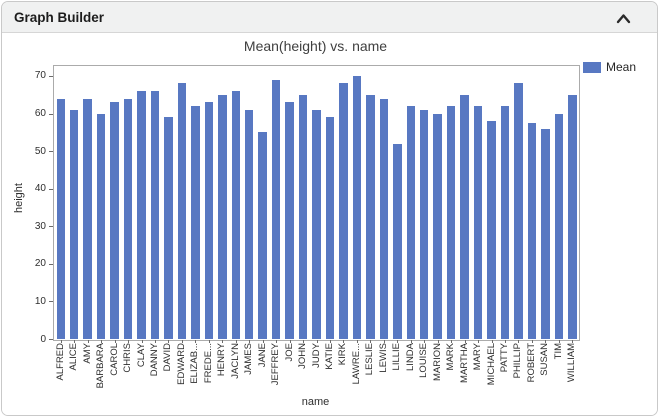 The width and height of the screenshot is (659, 417). What do you see at coordinates (40, 264) in the screenshot?
I see `y-tick-label: 20` at bounding box center [40, 264].